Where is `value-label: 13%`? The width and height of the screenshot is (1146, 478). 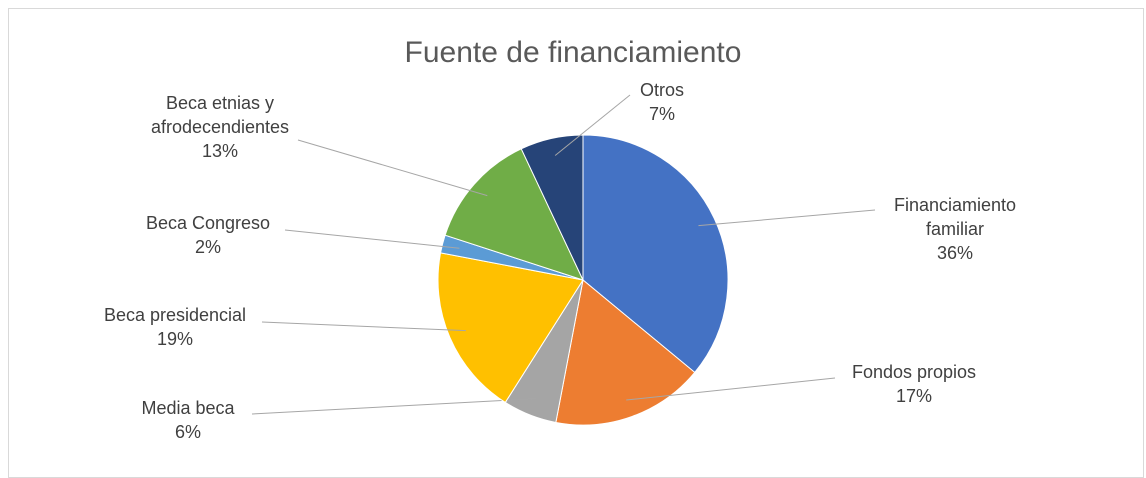 value-label: 13% is located at coordinates (220, 151).